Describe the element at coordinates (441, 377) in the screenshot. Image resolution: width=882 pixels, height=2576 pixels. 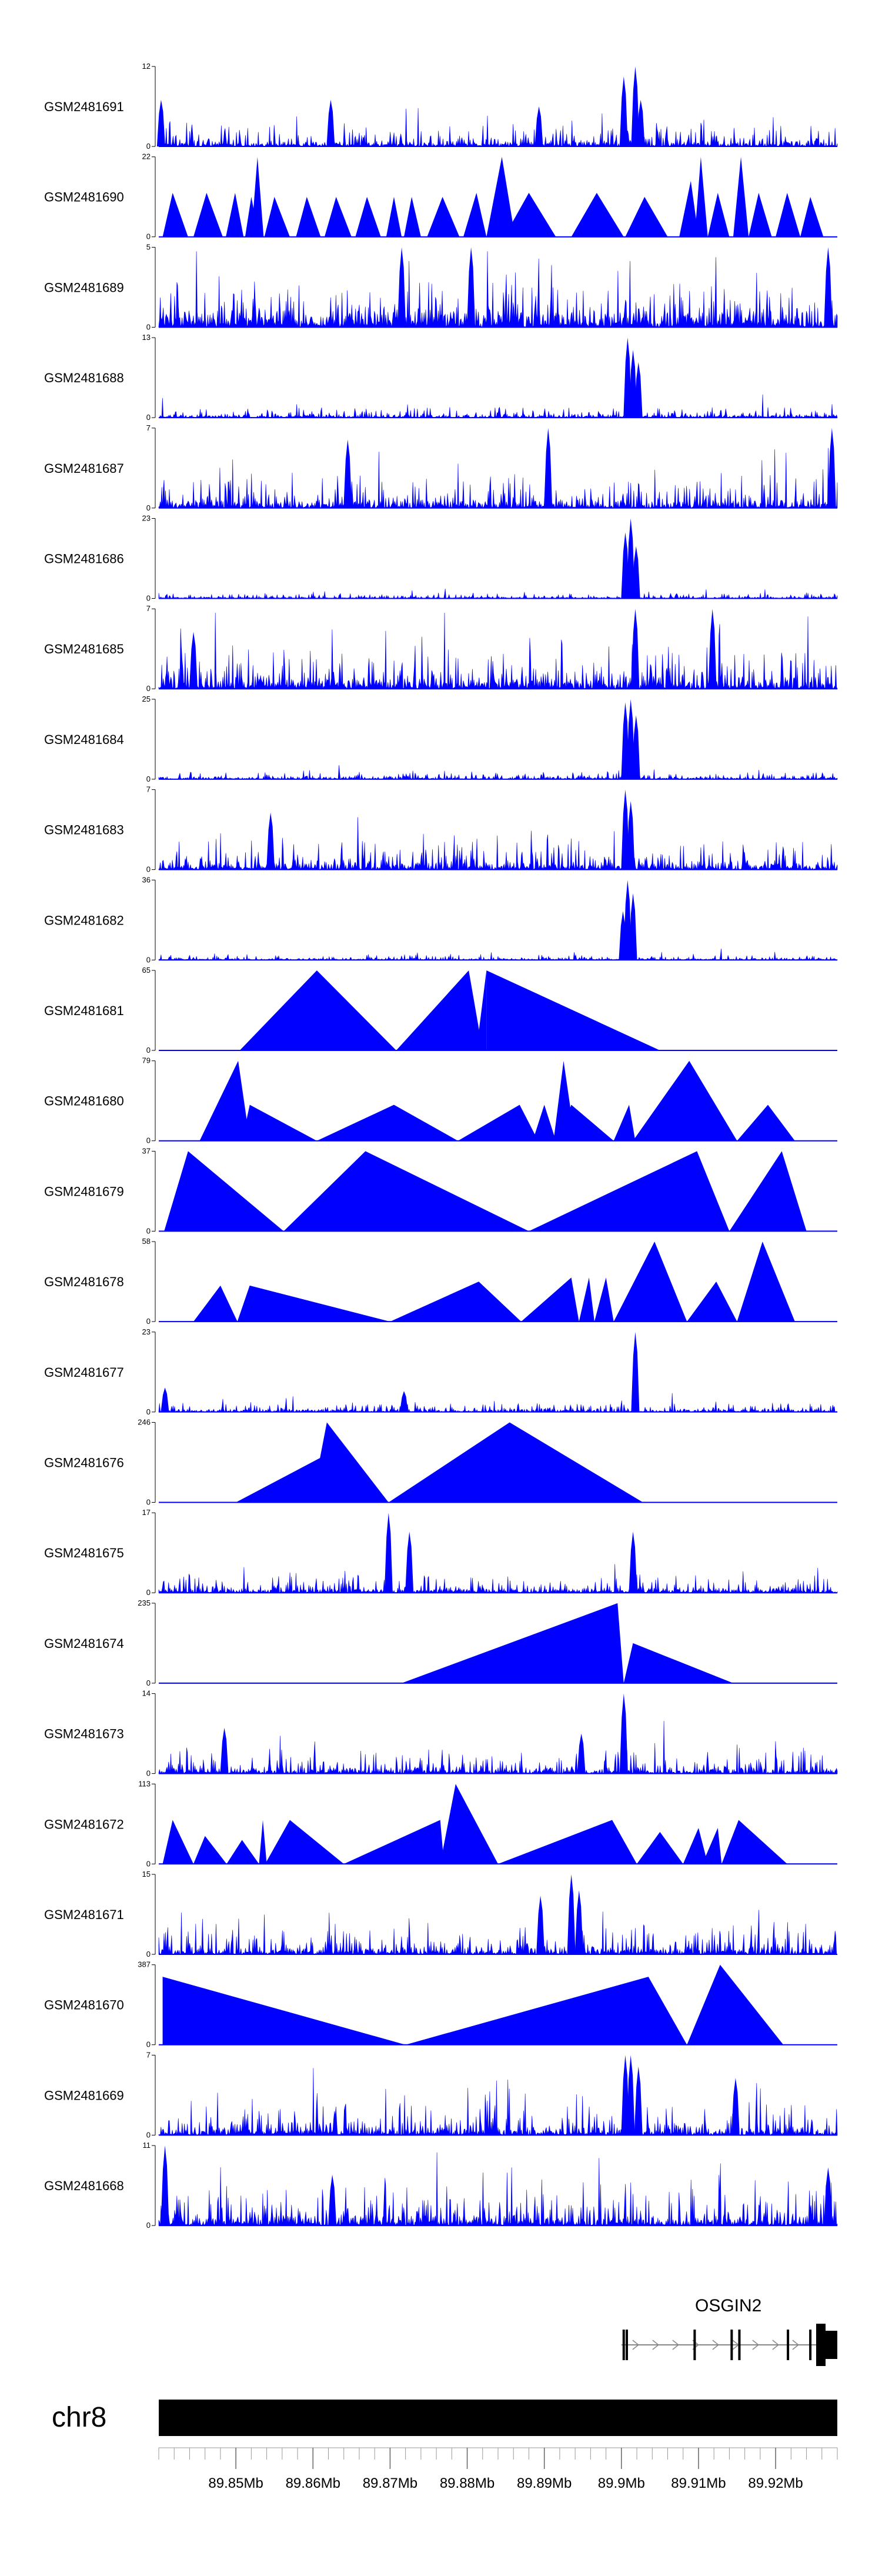
I see `track-GSM2481688: GSM2481688 13 0` at that location.